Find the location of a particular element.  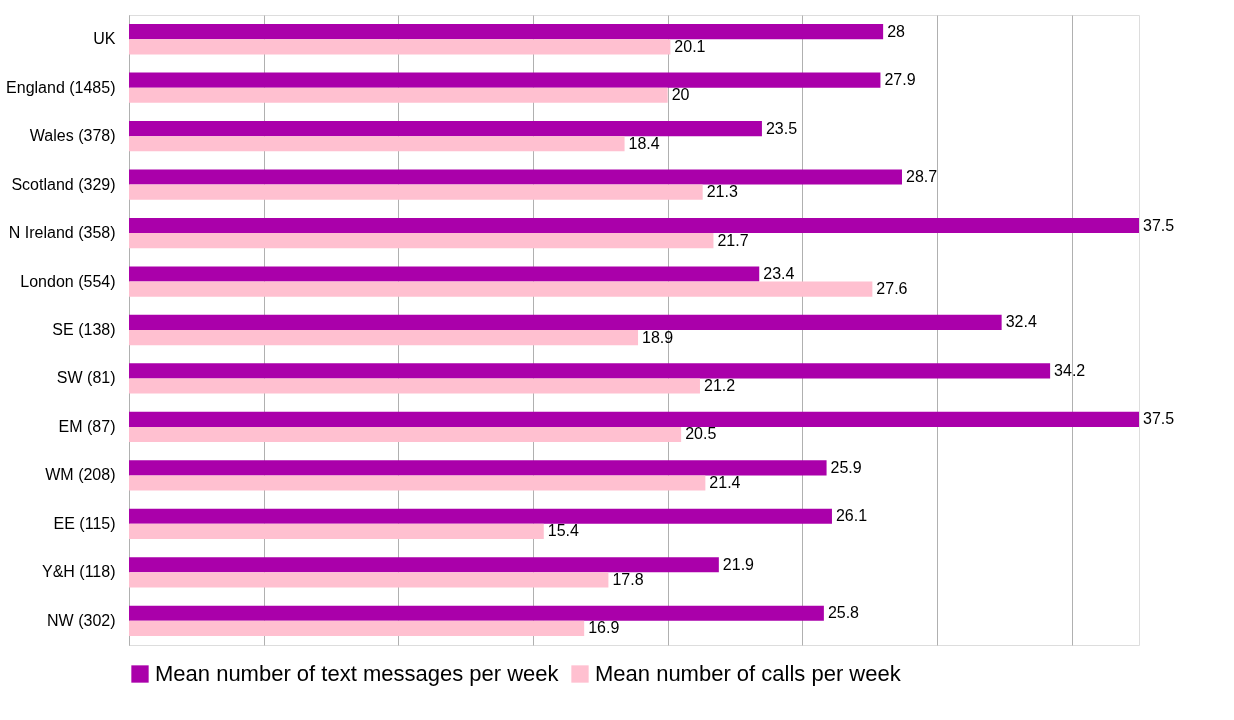

y-tick-label: SE (138) is located at coordinates (84, 329).